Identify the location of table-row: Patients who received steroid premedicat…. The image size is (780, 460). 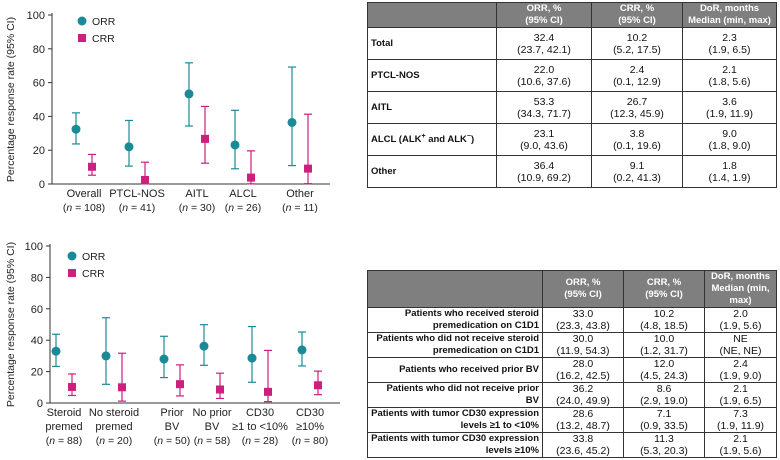
(572, 320).